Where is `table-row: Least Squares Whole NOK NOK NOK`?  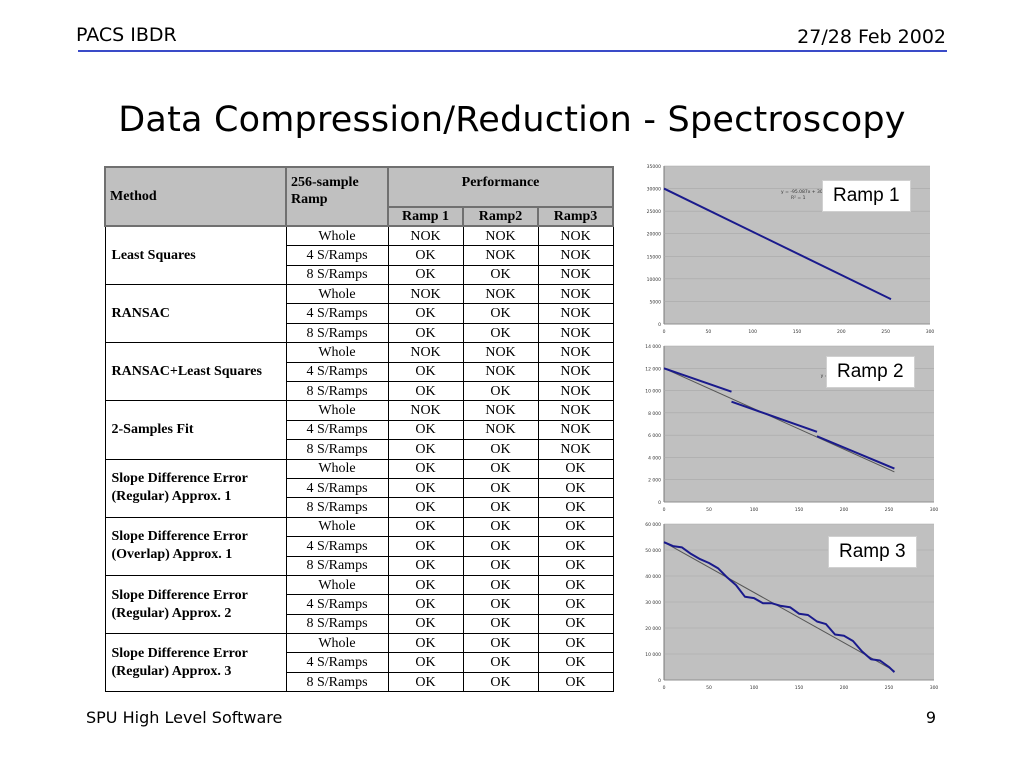 table-row: Least Squares Whole NOK NOK NOK is located at coordinates (359, 255).